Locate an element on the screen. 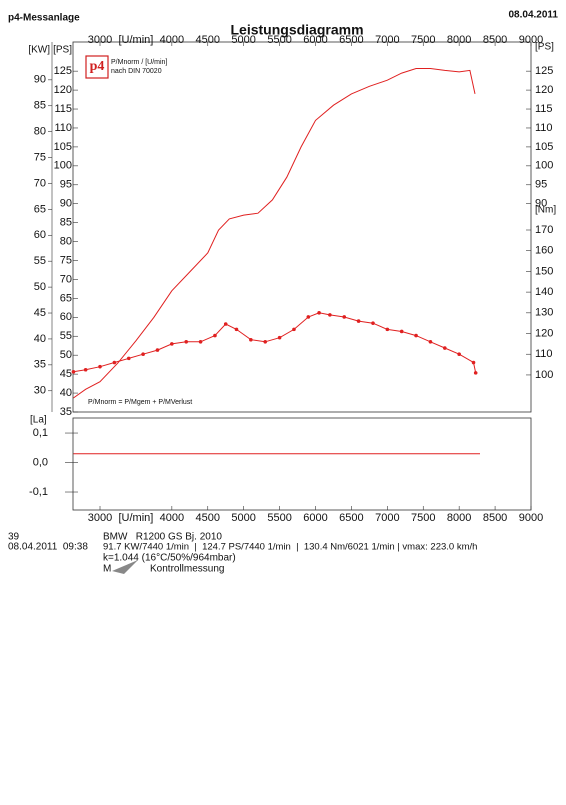 The image size is (566, 805). right-y-tick-label: 120 is located at coordinates (544, 90).